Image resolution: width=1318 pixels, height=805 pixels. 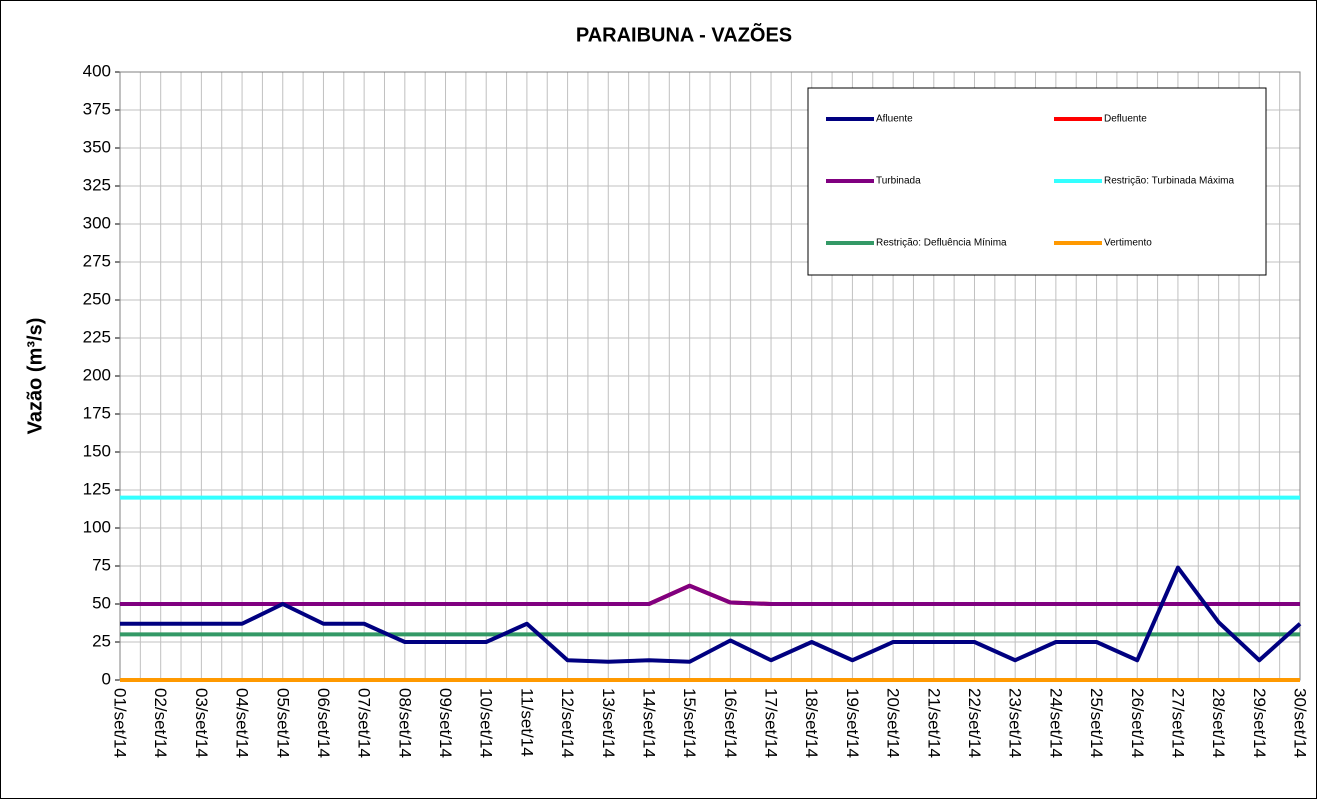 I want to click on legend-label: Defluente, so click(x=1125, y=119).